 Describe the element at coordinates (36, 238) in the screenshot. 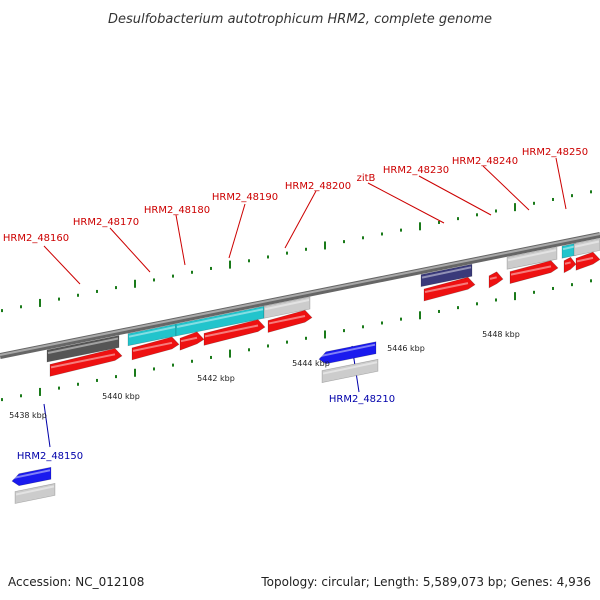

I see `gene-label: HRM2_48160` at that location.